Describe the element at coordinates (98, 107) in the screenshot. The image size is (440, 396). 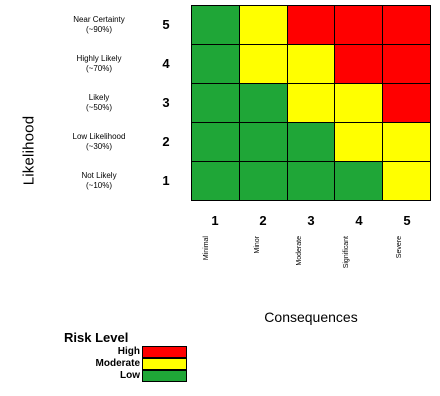
I see `likelihood-label-percent: (~50%)` at that location.